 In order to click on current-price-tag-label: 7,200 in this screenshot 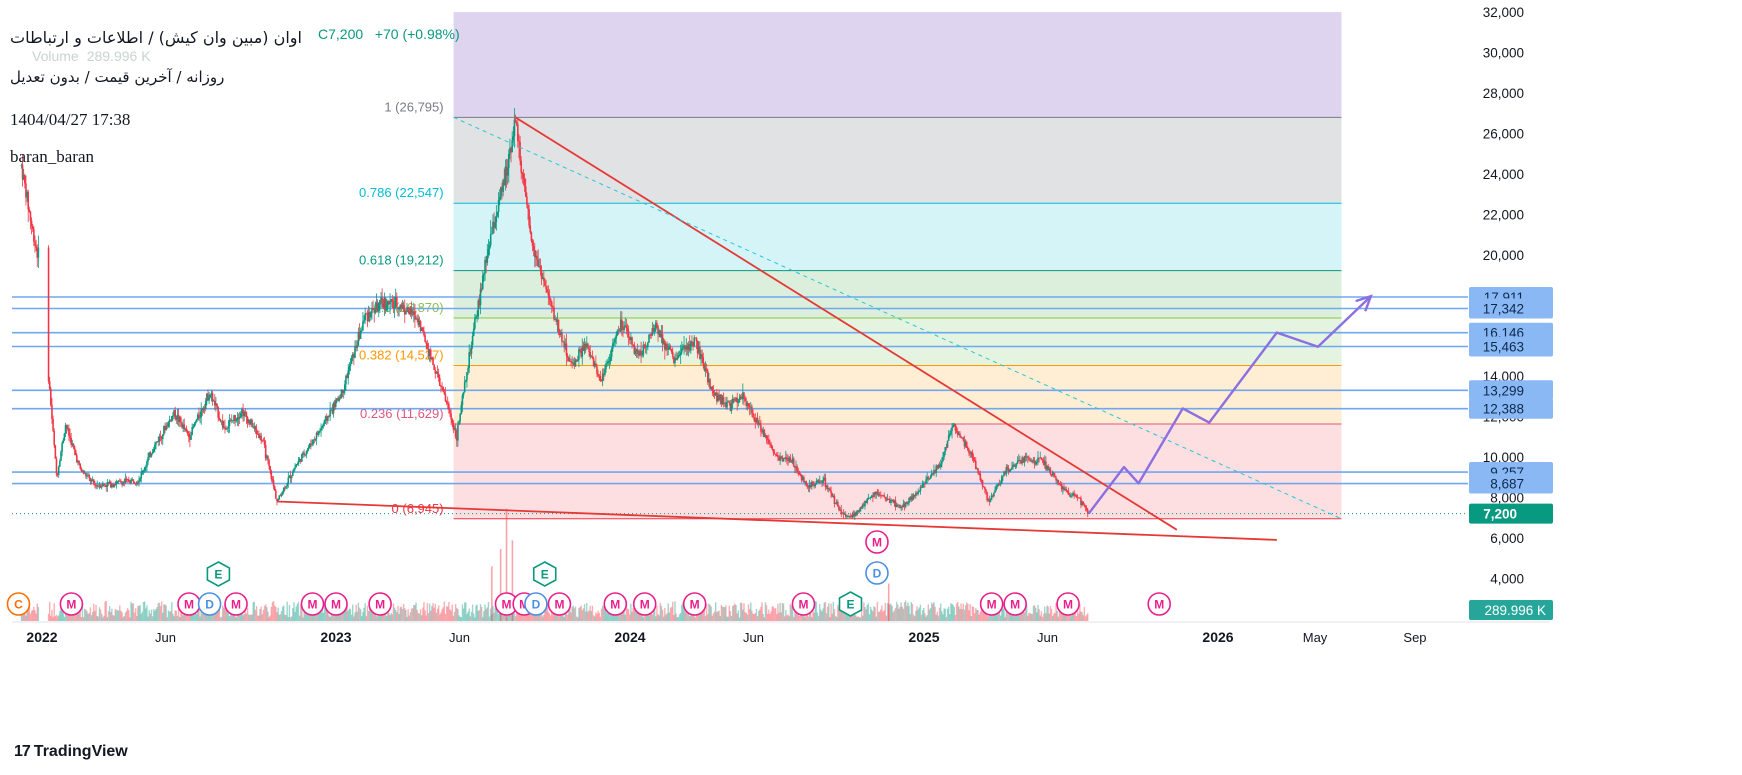, I will do `click(1500, 514)`.